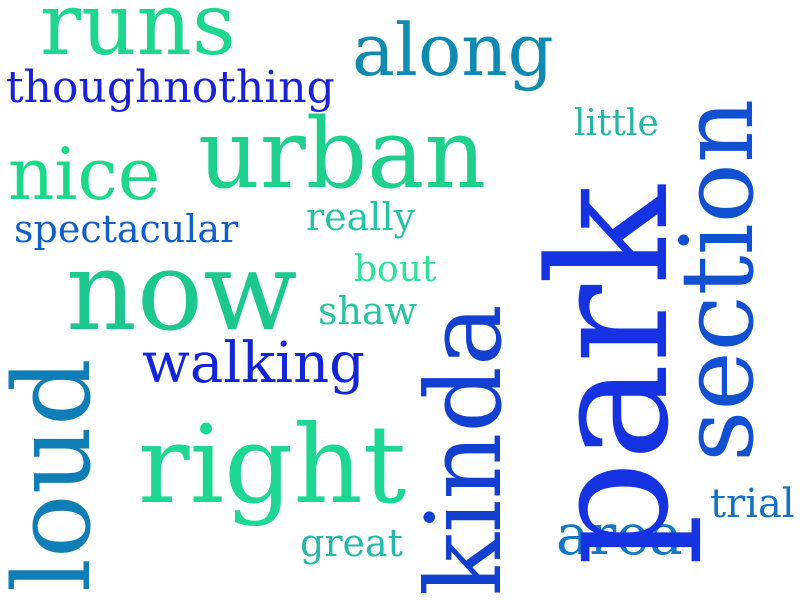 This screenshot has width=800, height=600. Describe the element at coordinates (464, 450) in the screenshot. I see `word-kinda: kinda` at that location.